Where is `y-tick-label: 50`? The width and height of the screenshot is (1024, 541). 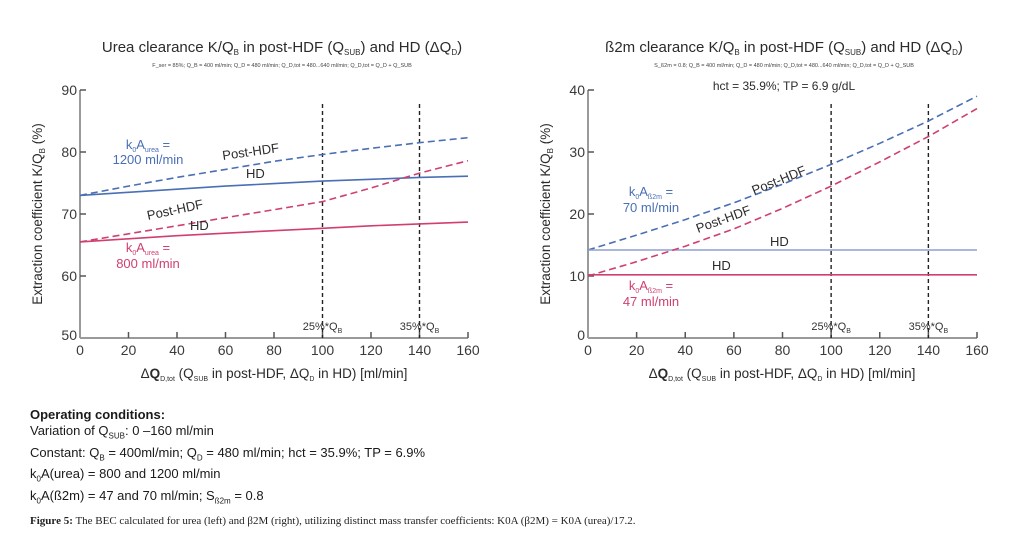 y-tick-label: 50 is located at coordinates (69, 335).